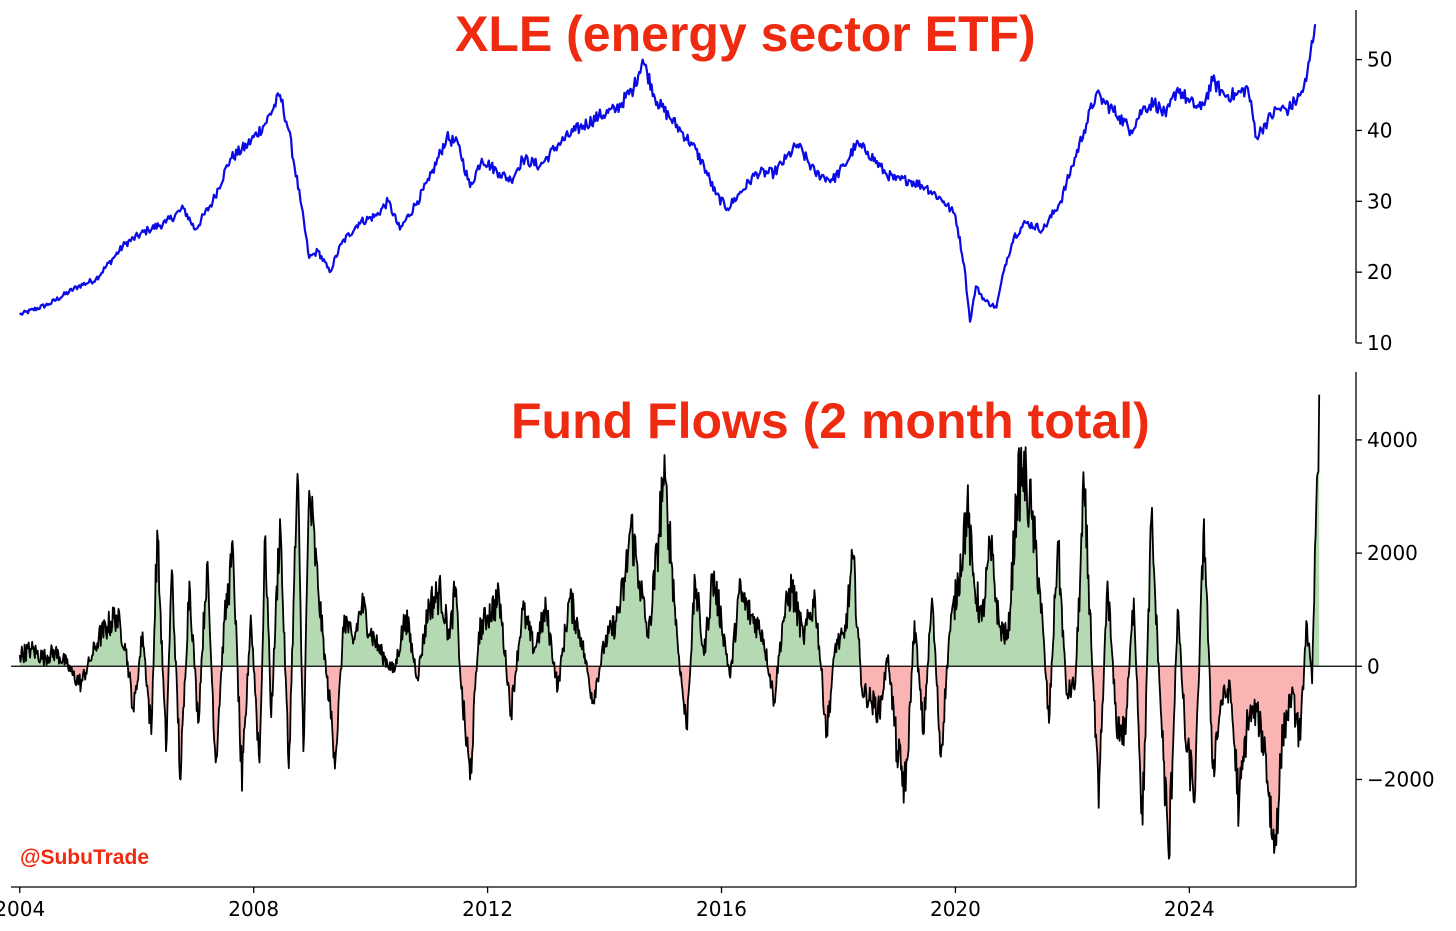 The width and height of the screenshot is (1456, 931). What do you see at coordinates (1392, 553) in the screenshot?
I see `bottom-y-tick-label: 2000` at bounding box center [1392, 553].